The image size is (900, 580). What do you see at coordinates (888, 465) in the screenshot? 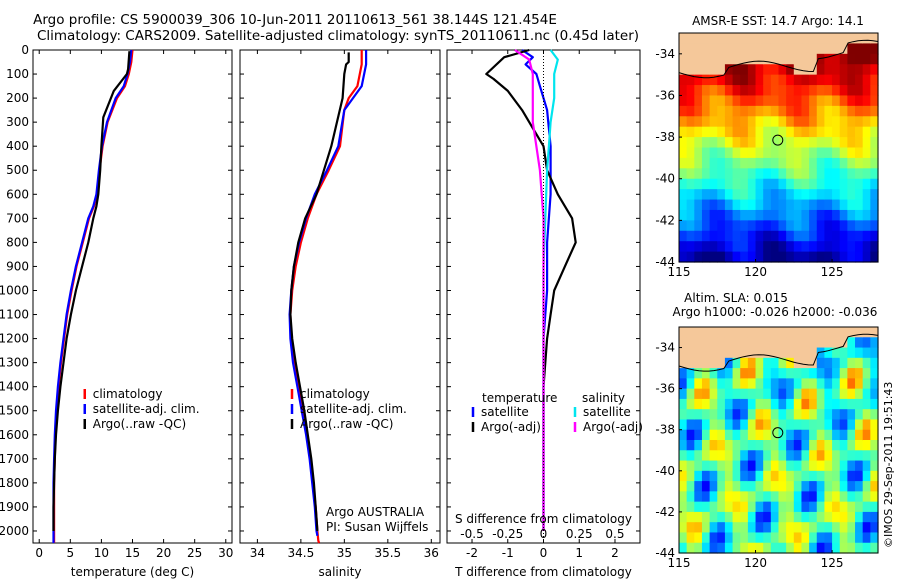
I see `imos-watermark: ©IMOS 29-Sep-2011 19:51:43` at bounding box center [888, 465].